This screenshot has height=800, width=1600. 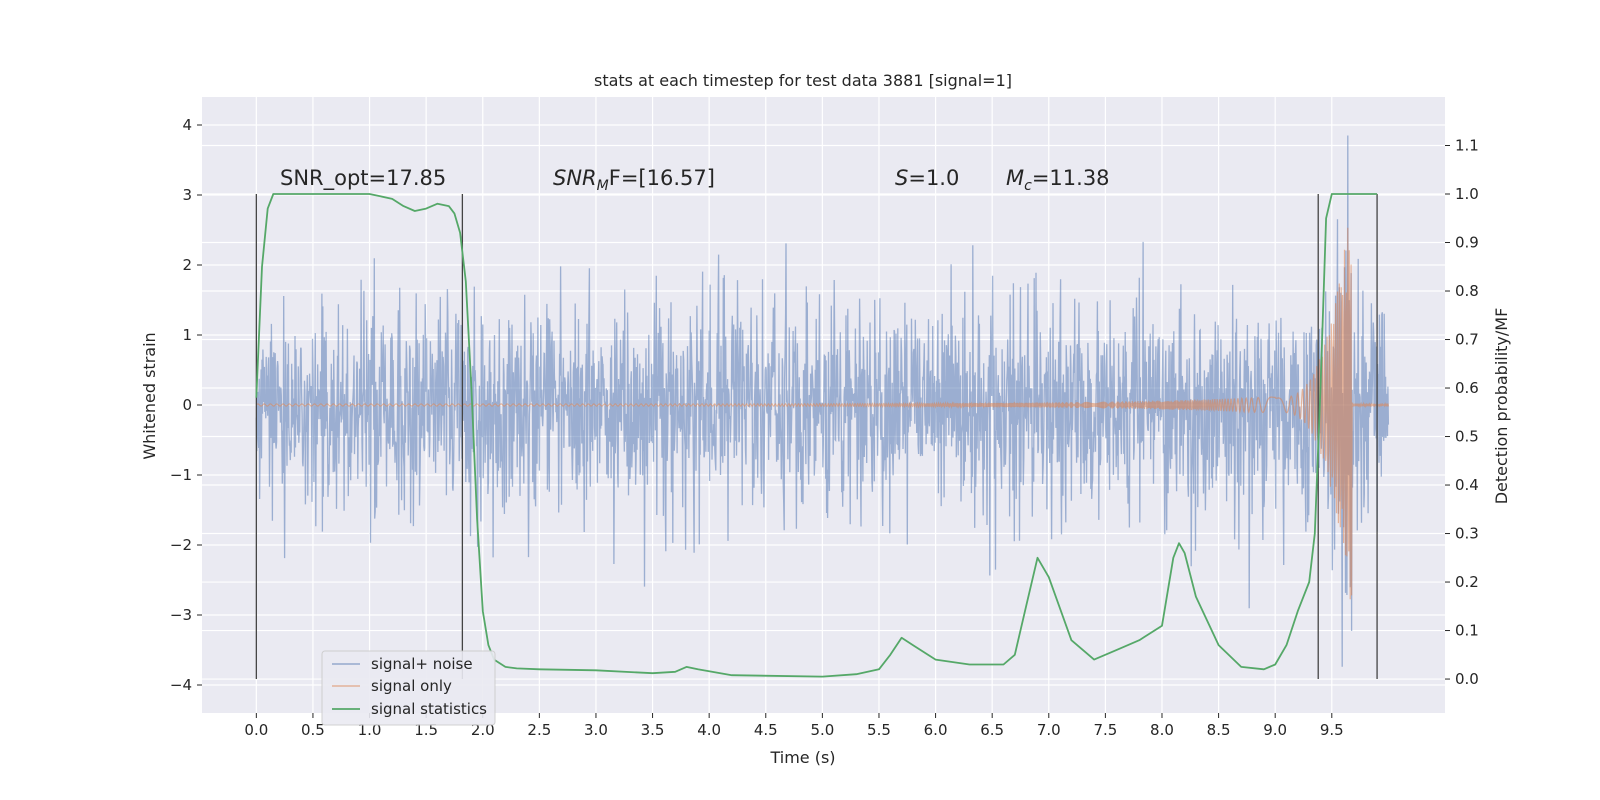 I want to click on y2-tick-label: 0.9, so click(x=1467, y=243).